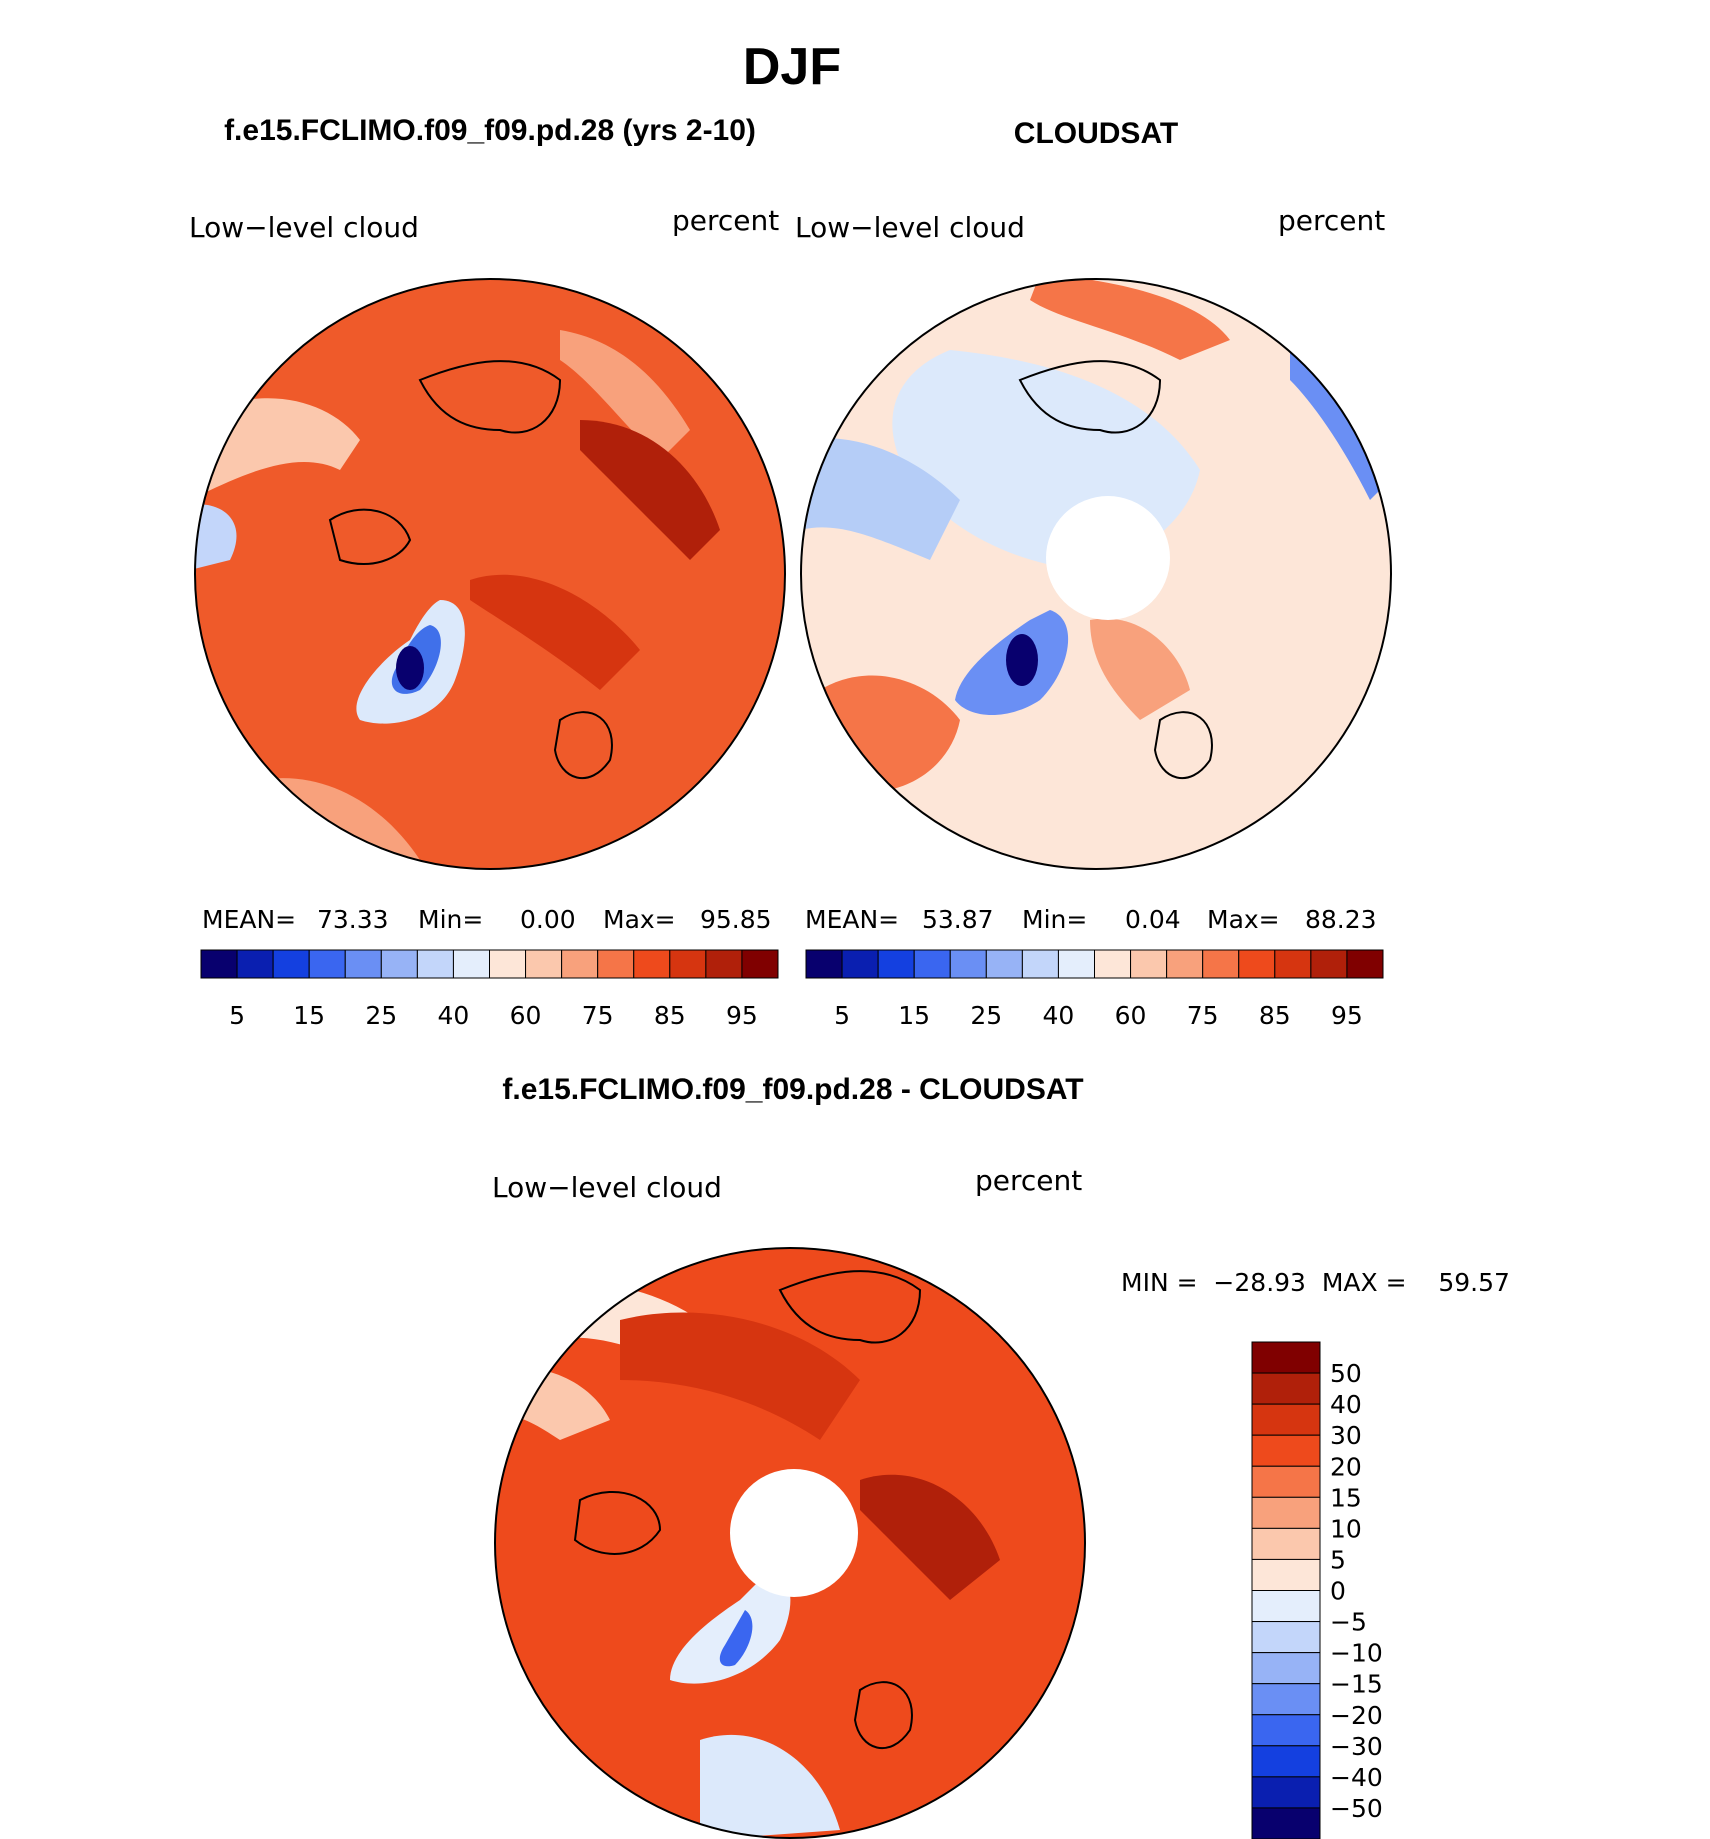 This screenshot has height=1839, width=1710. Describe the element at coordinates (1338, 1559) in the screenshot. I see `diff-colorbar-tick-label: 5` at that location.